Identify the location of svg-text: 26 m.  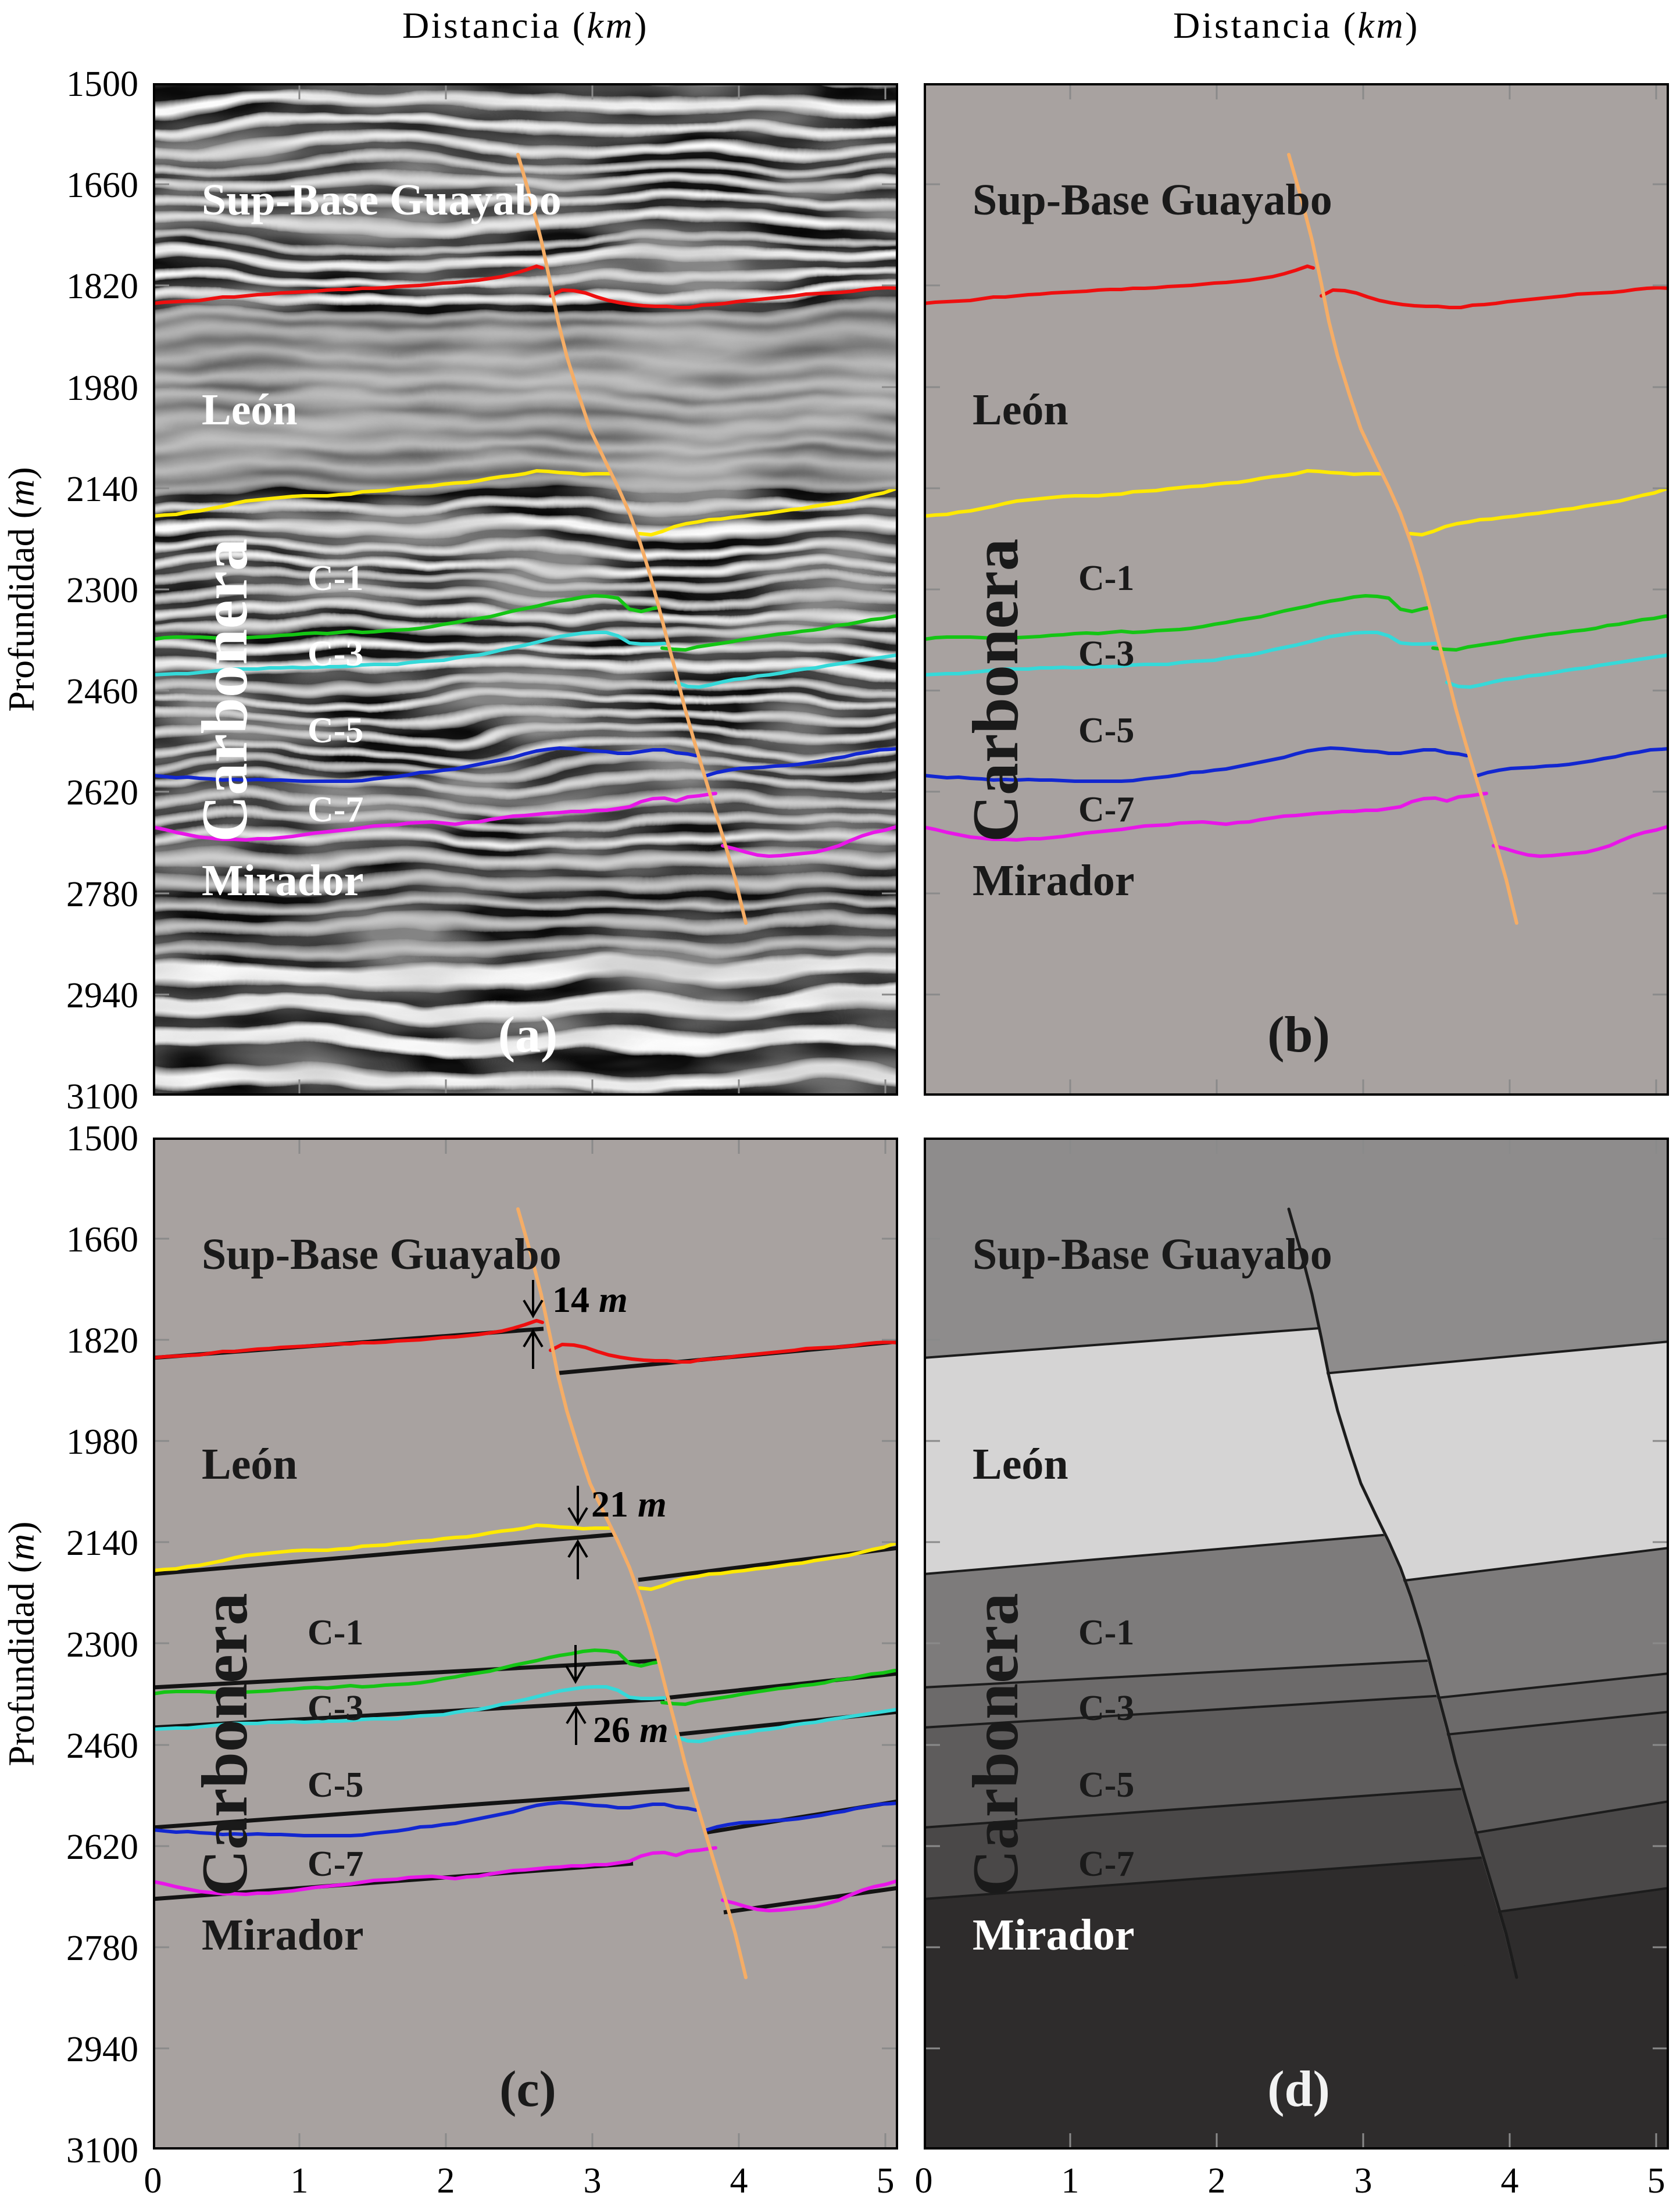
(631, 1729).